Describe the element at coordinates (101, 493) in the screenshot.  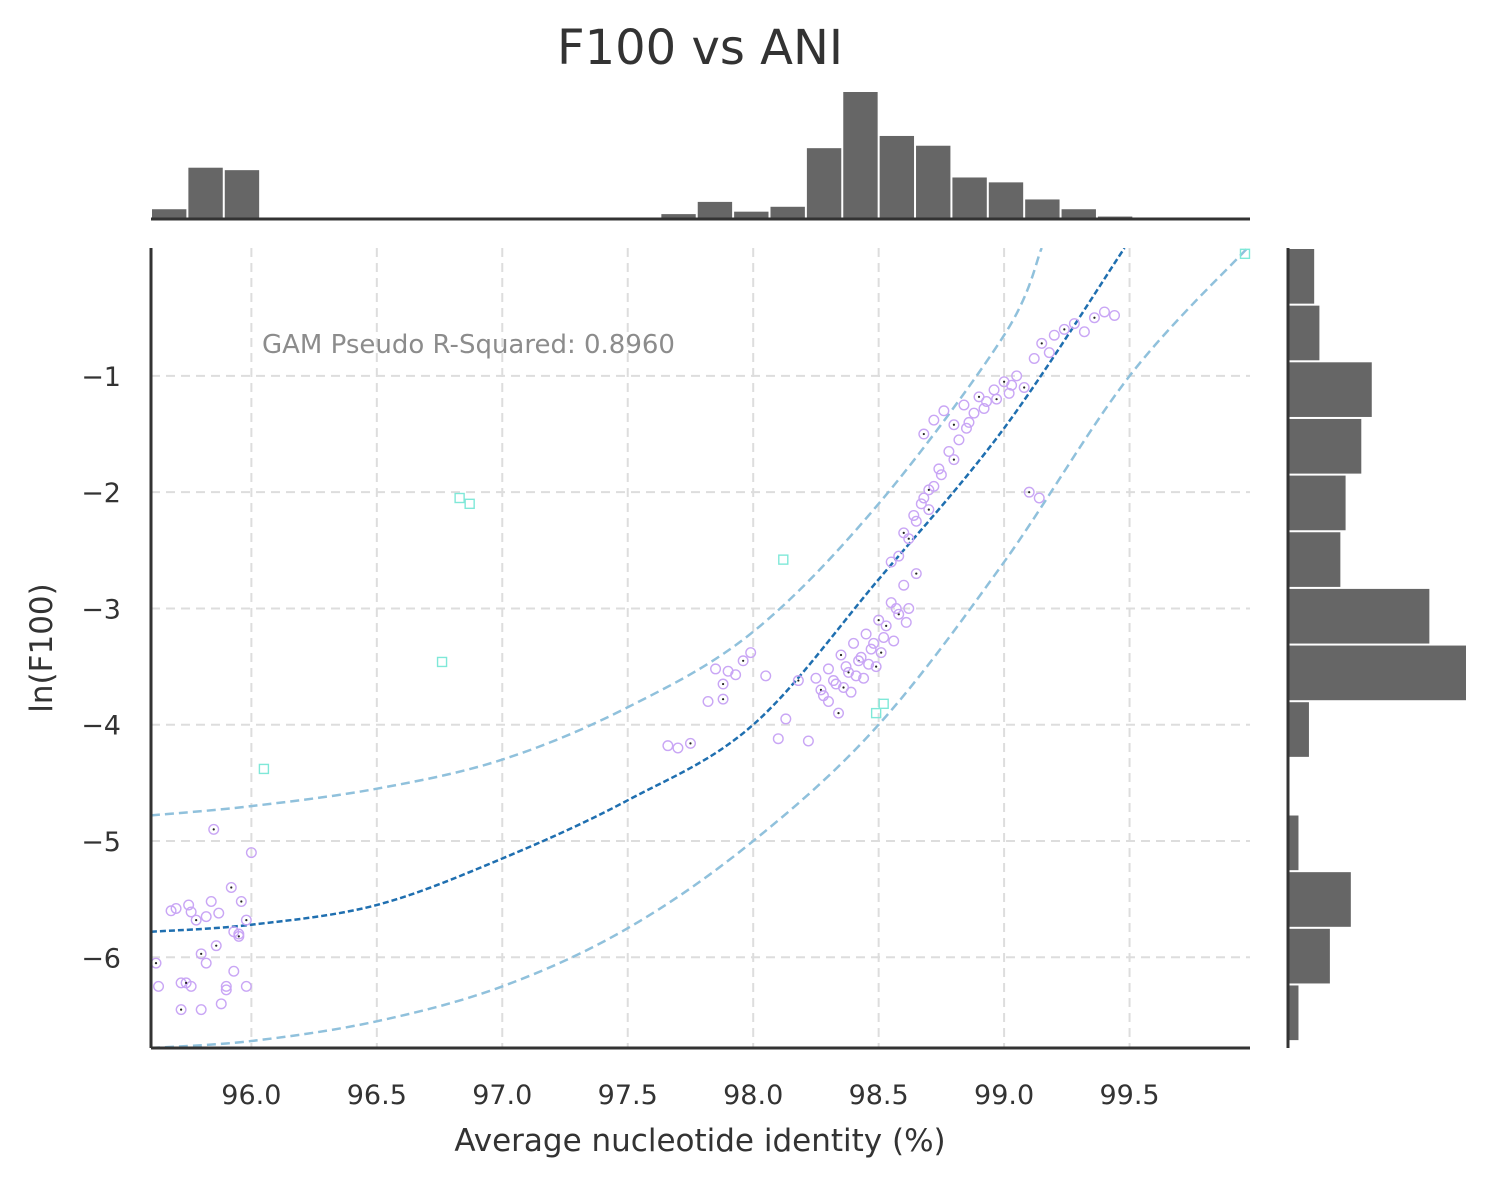
I see `y-tick-label: −2` at that location.